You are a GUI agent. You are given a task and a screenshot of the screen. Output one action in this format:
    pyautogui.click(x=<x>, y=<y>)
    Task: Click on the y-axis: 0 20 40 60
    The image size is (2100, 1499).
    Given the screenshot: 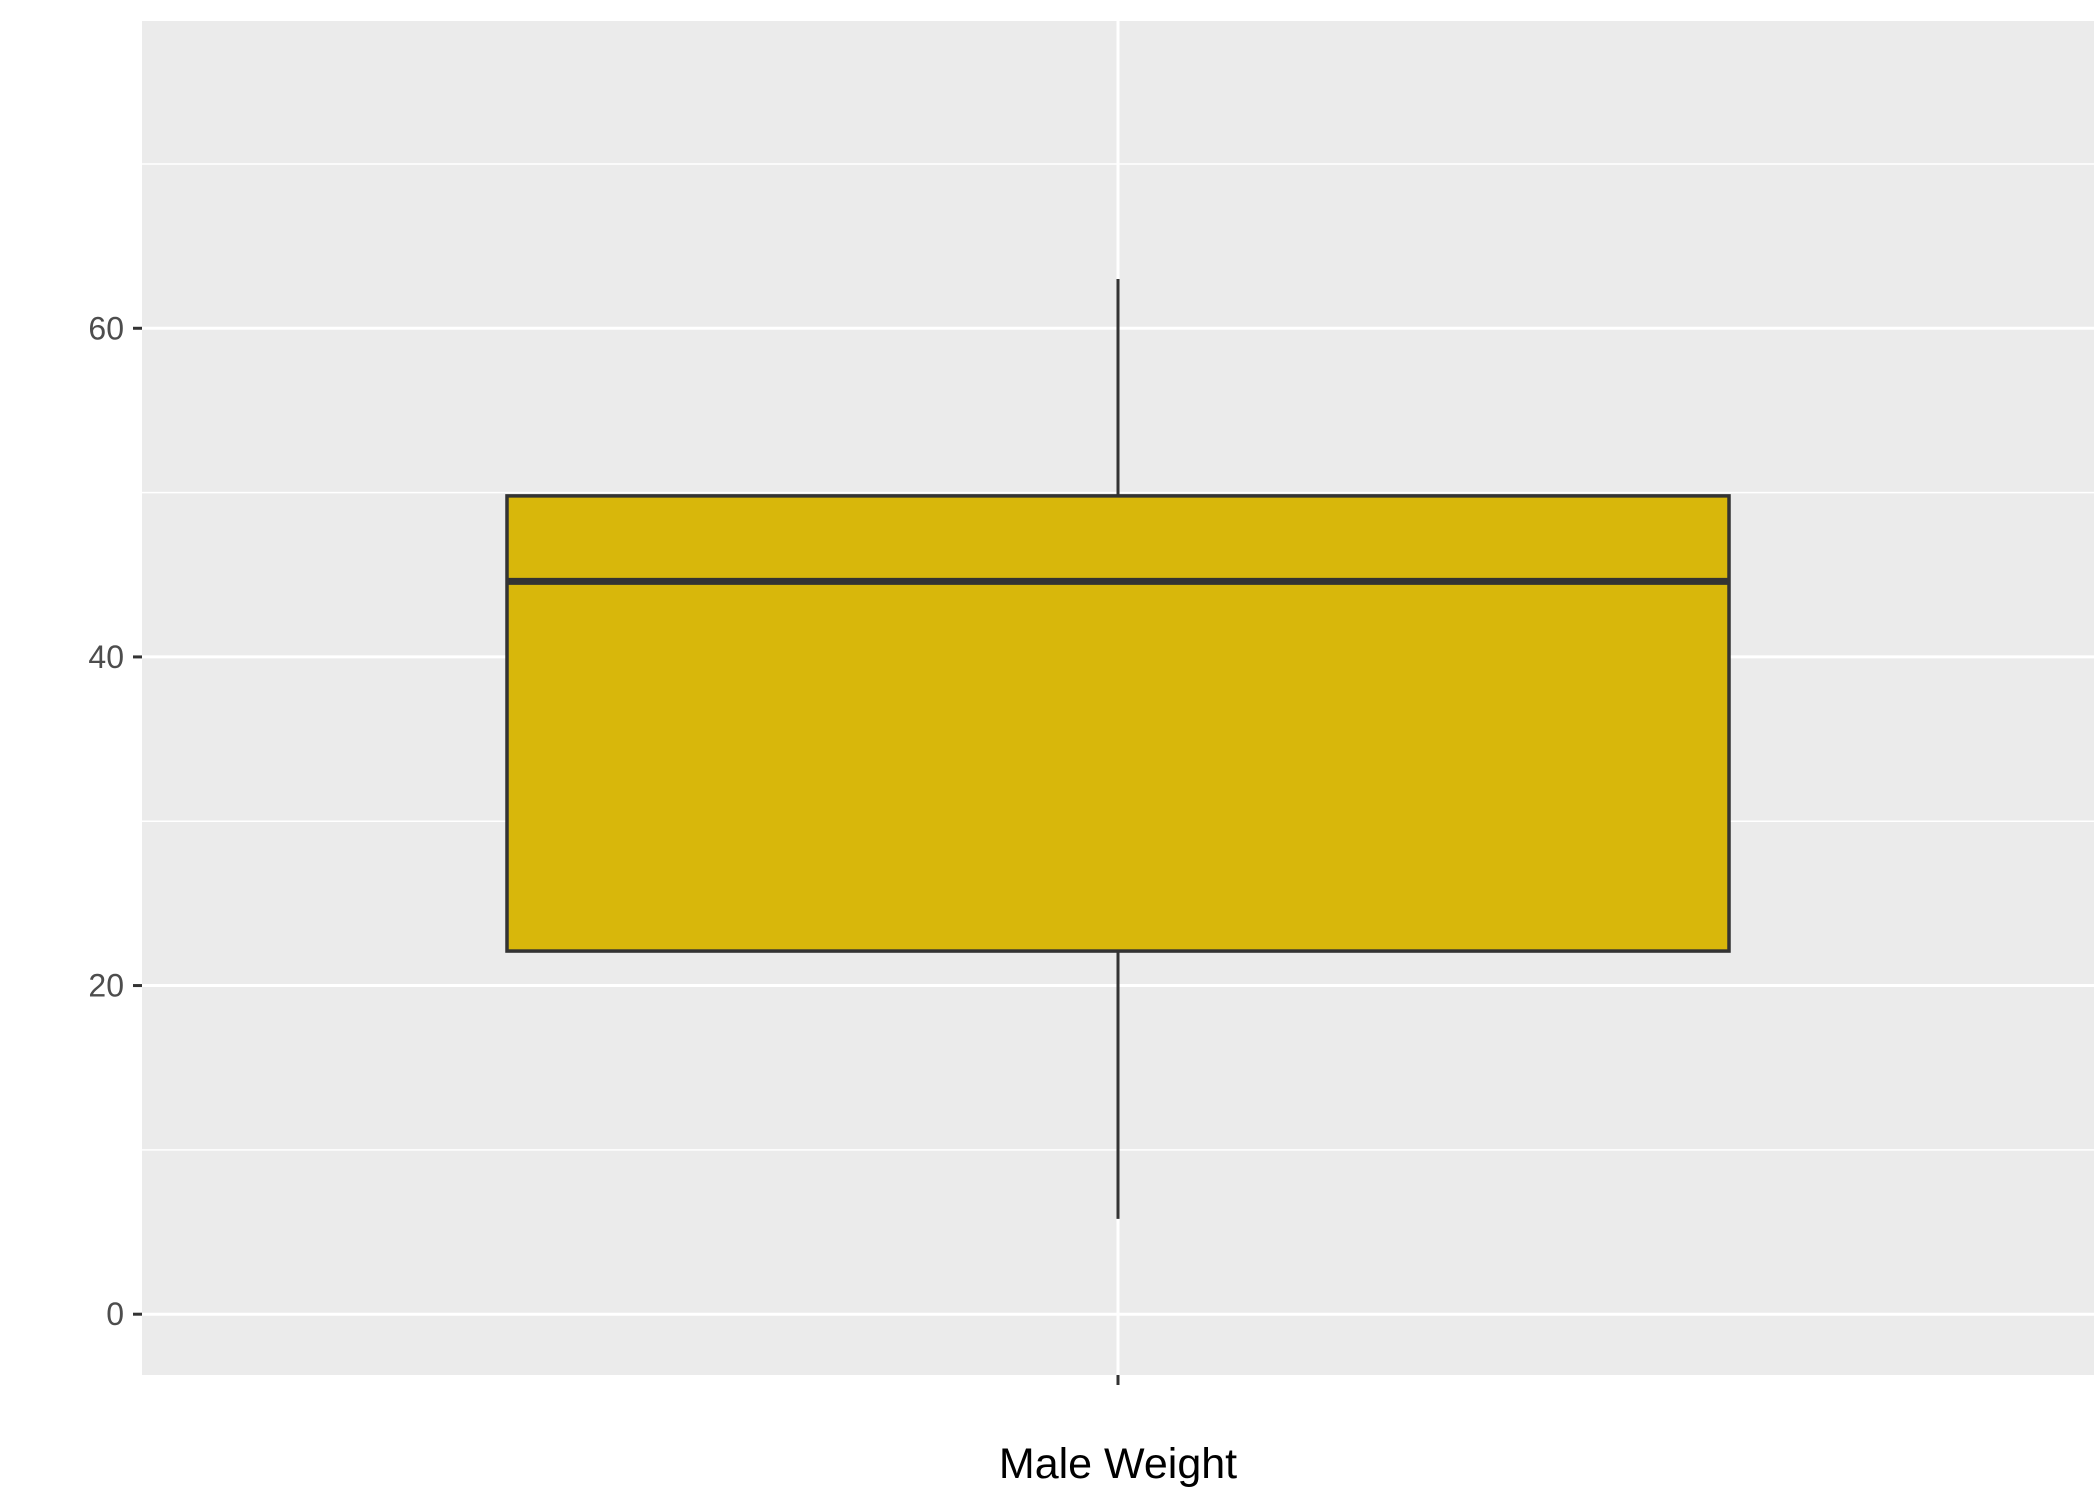 What is the action you would take?
    pyautogui.click(x=115, y=821)
    